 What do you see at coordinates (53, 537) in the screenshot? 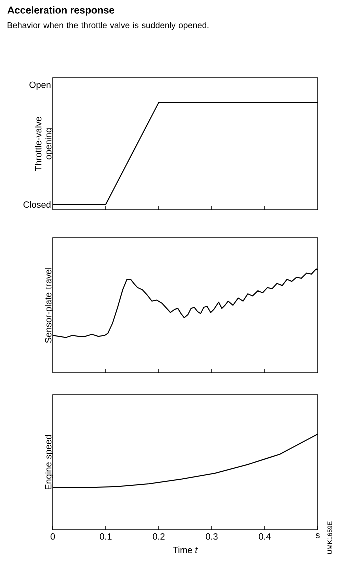
I see `x-tick-label: 0` at bounding box center [53, 537].